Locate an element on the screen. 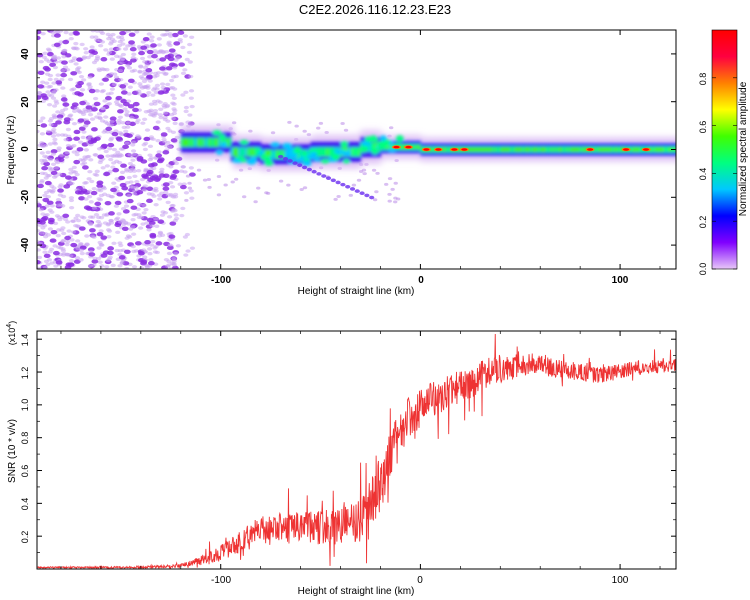  snr-y-scale-prefix: (x10 is located at coordinates (12, 337).